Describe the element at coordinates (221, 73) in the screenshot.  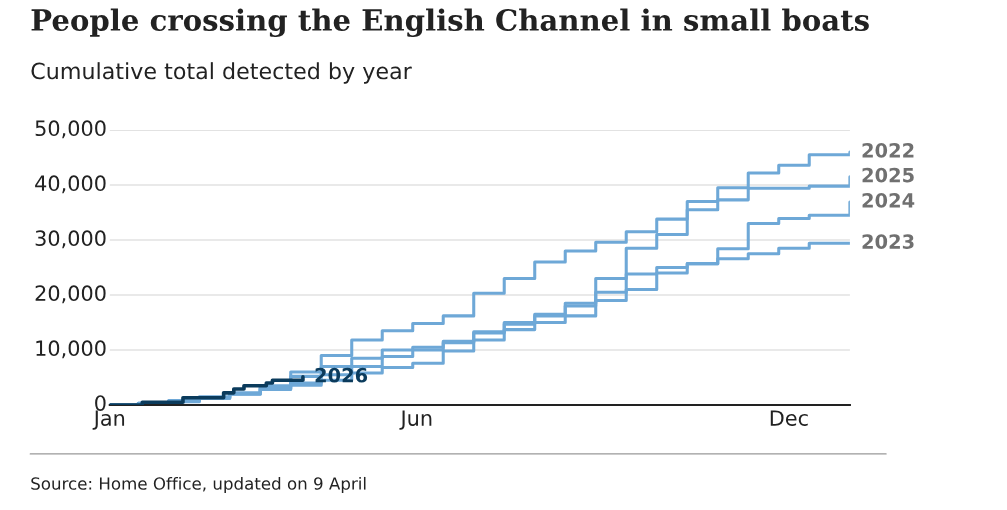
I see `chart-subtitle: Cumulative total detected by year` at that location.